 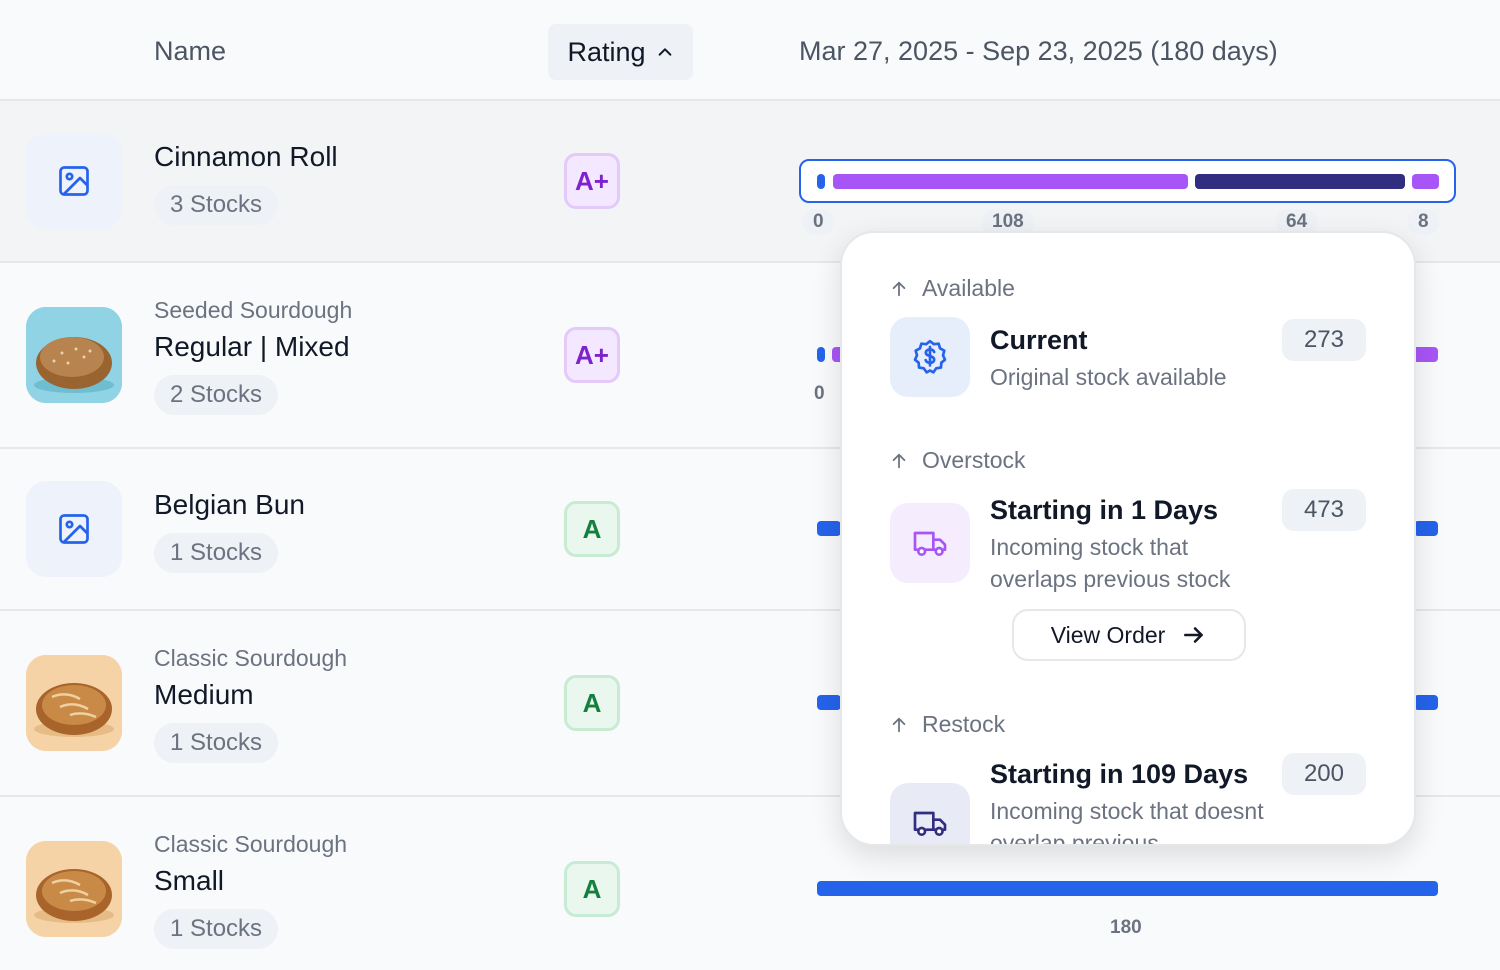 I want to click on product-name: Regular | Mixed, so click(x=252, y=346).